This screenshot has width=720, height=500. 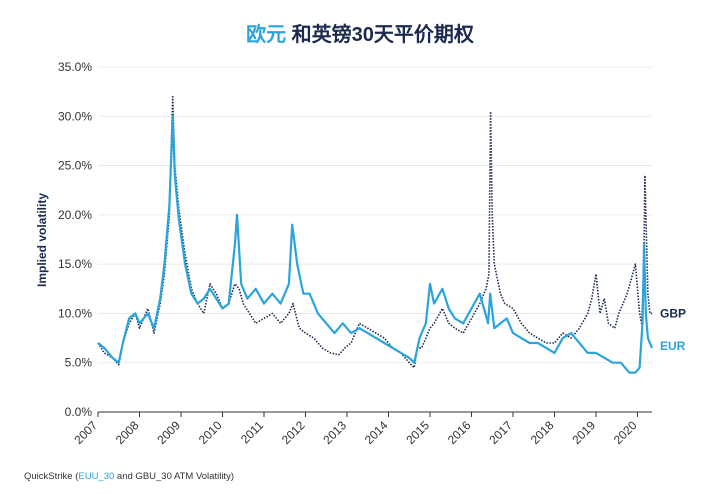 I want to click on x-tick-label: 2007, so click(x=85, y=432).